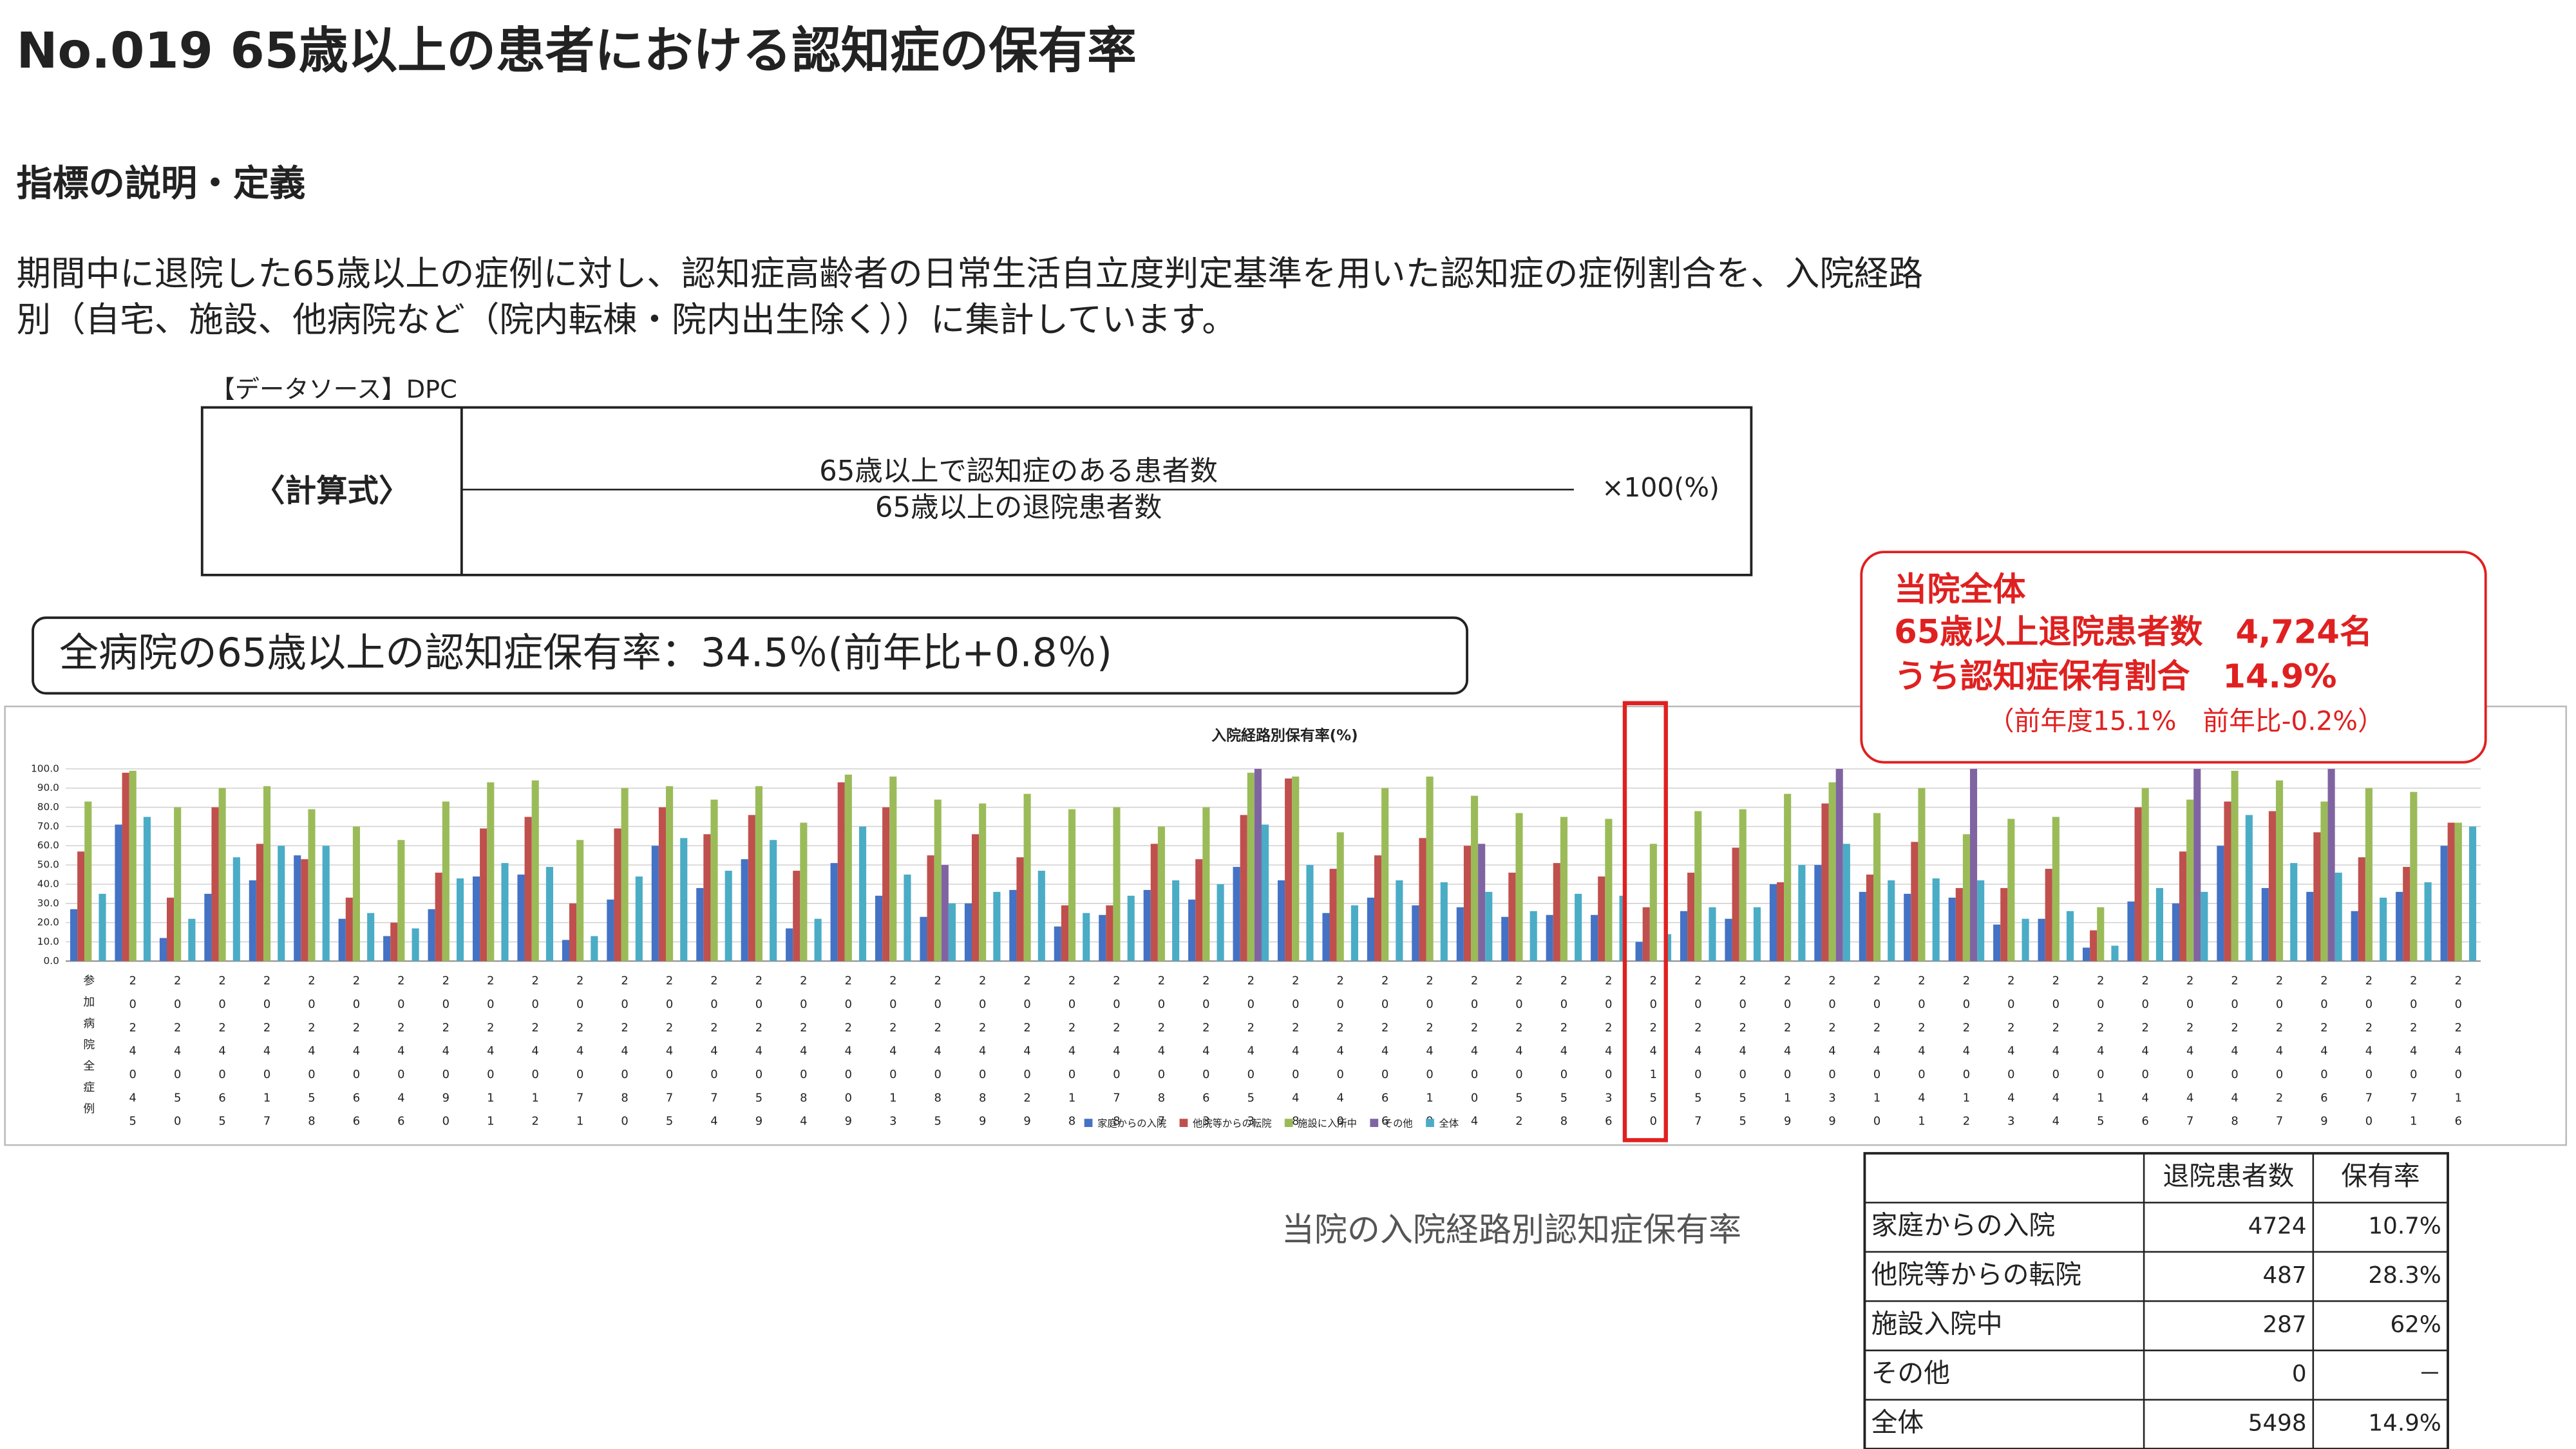 The height and width of the screenshot is (1449, 2576). Describe the element at coordinates (2429, 1374) in the screenshot. I see `table-cell: －` at that location.